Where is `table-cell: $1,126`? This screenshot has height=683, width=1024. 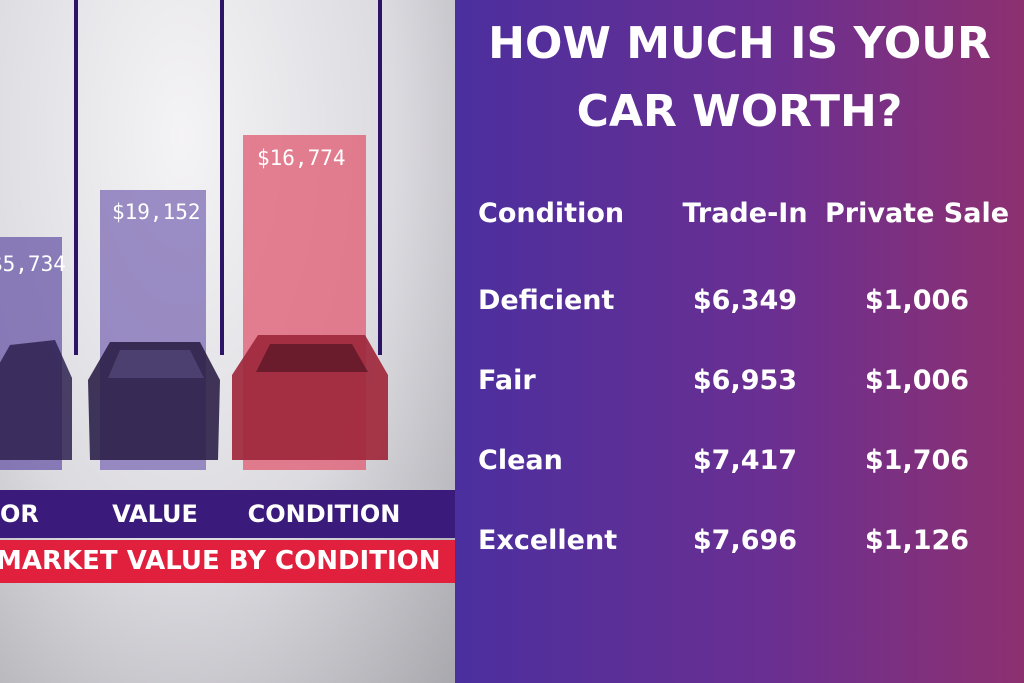
table-cell: $1,126 is located at coordinates (917, 540).